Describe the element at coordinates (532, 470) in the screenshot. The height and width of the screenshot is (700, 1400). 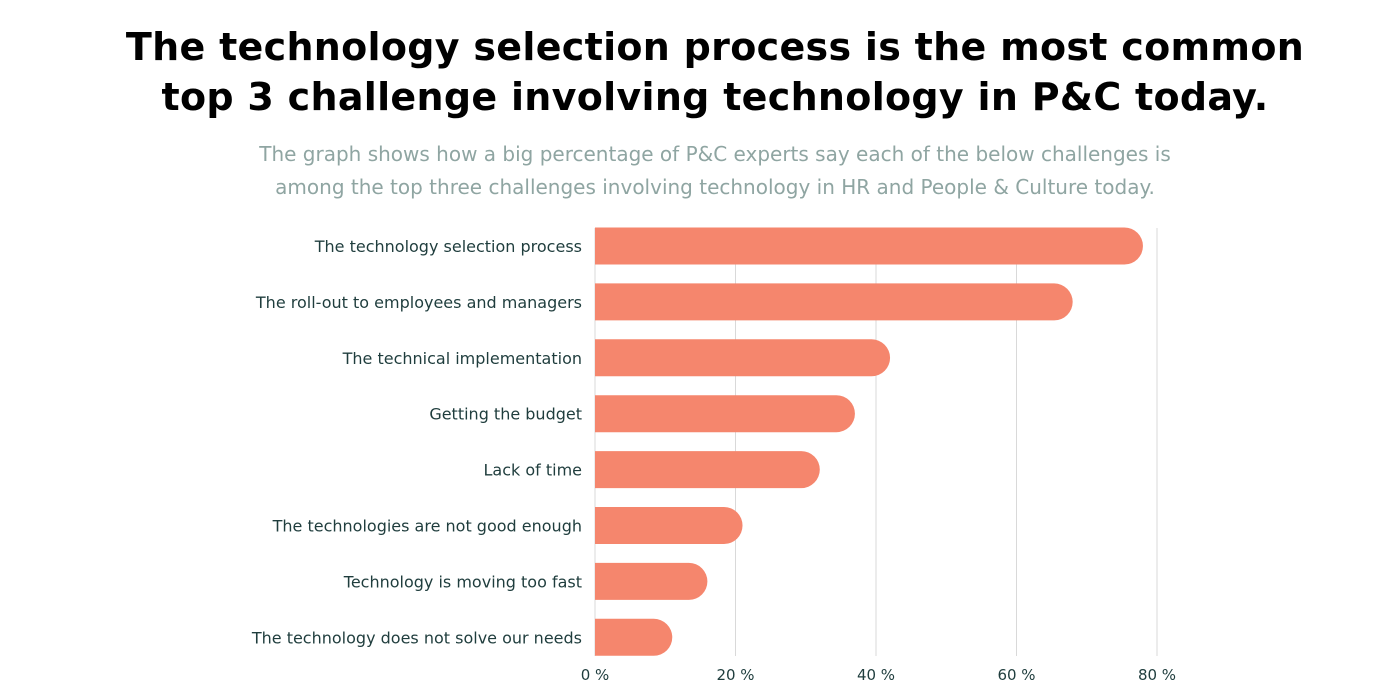
I see `category-label: Lack of time` at that location.